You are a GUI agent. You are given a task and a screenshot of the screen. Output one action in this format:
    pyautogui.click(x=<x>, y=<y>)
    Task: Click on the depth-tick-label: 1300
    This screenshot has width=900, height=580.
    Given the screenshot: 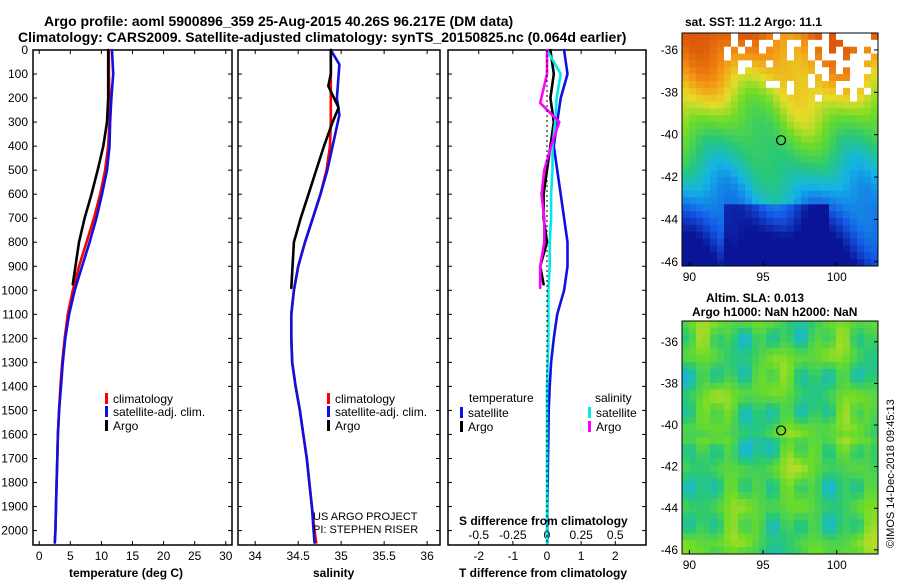 What is the action you would take?
    pyautogui.click(x=14, y=362)
    